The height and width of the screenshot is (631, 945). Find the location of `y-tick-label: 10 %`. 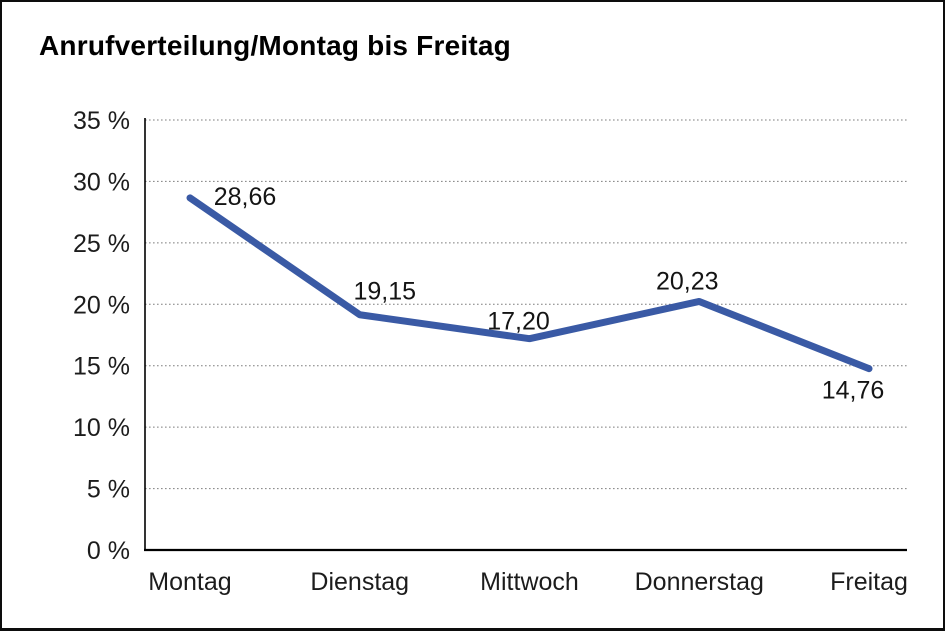

y-tick-label: 10 % is located at coordinates (101, 428).